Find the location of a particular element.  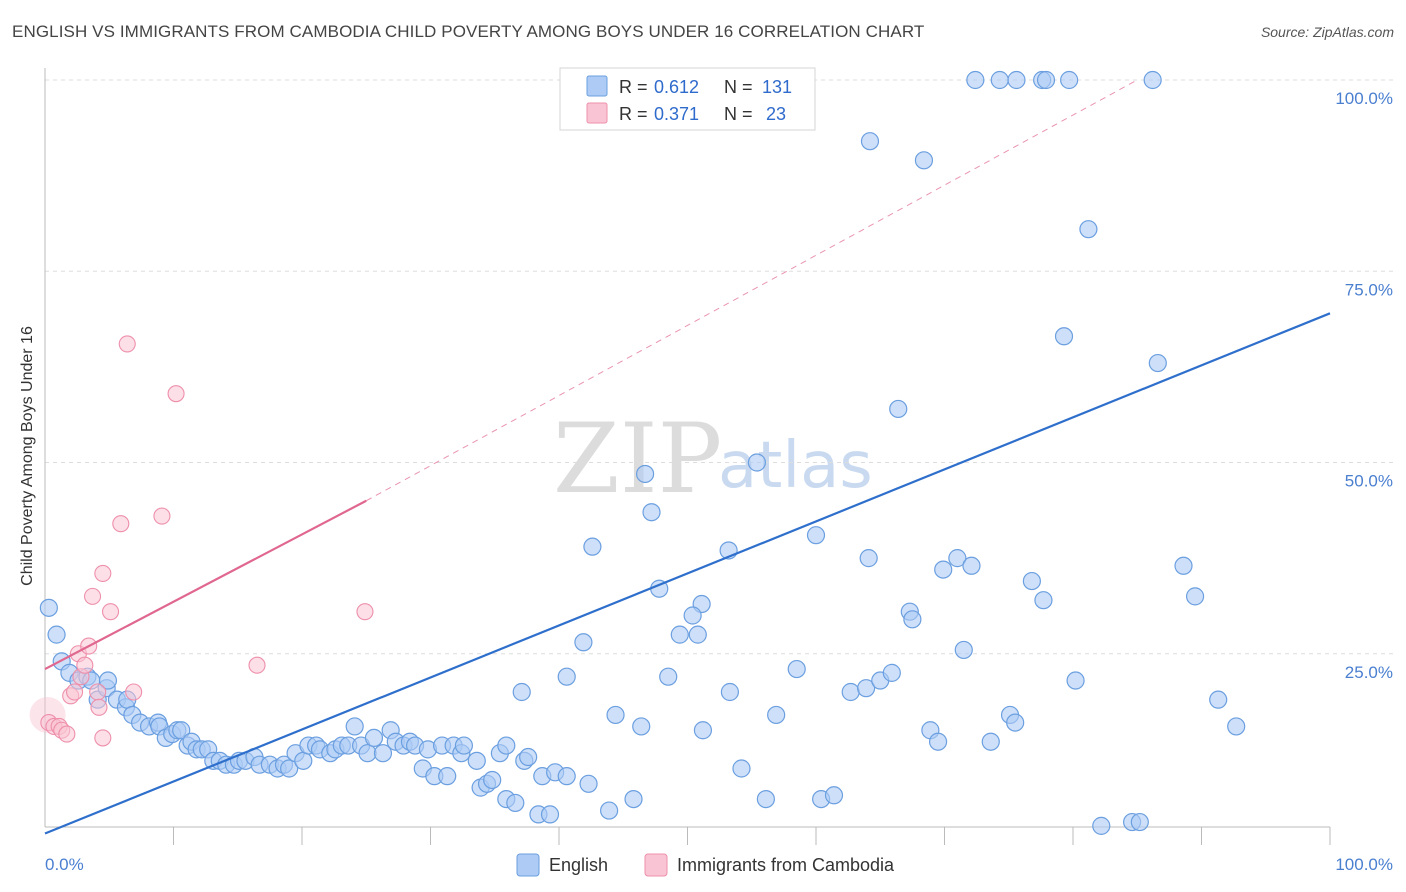

cambodia-points is located at coordinates (201, 541).